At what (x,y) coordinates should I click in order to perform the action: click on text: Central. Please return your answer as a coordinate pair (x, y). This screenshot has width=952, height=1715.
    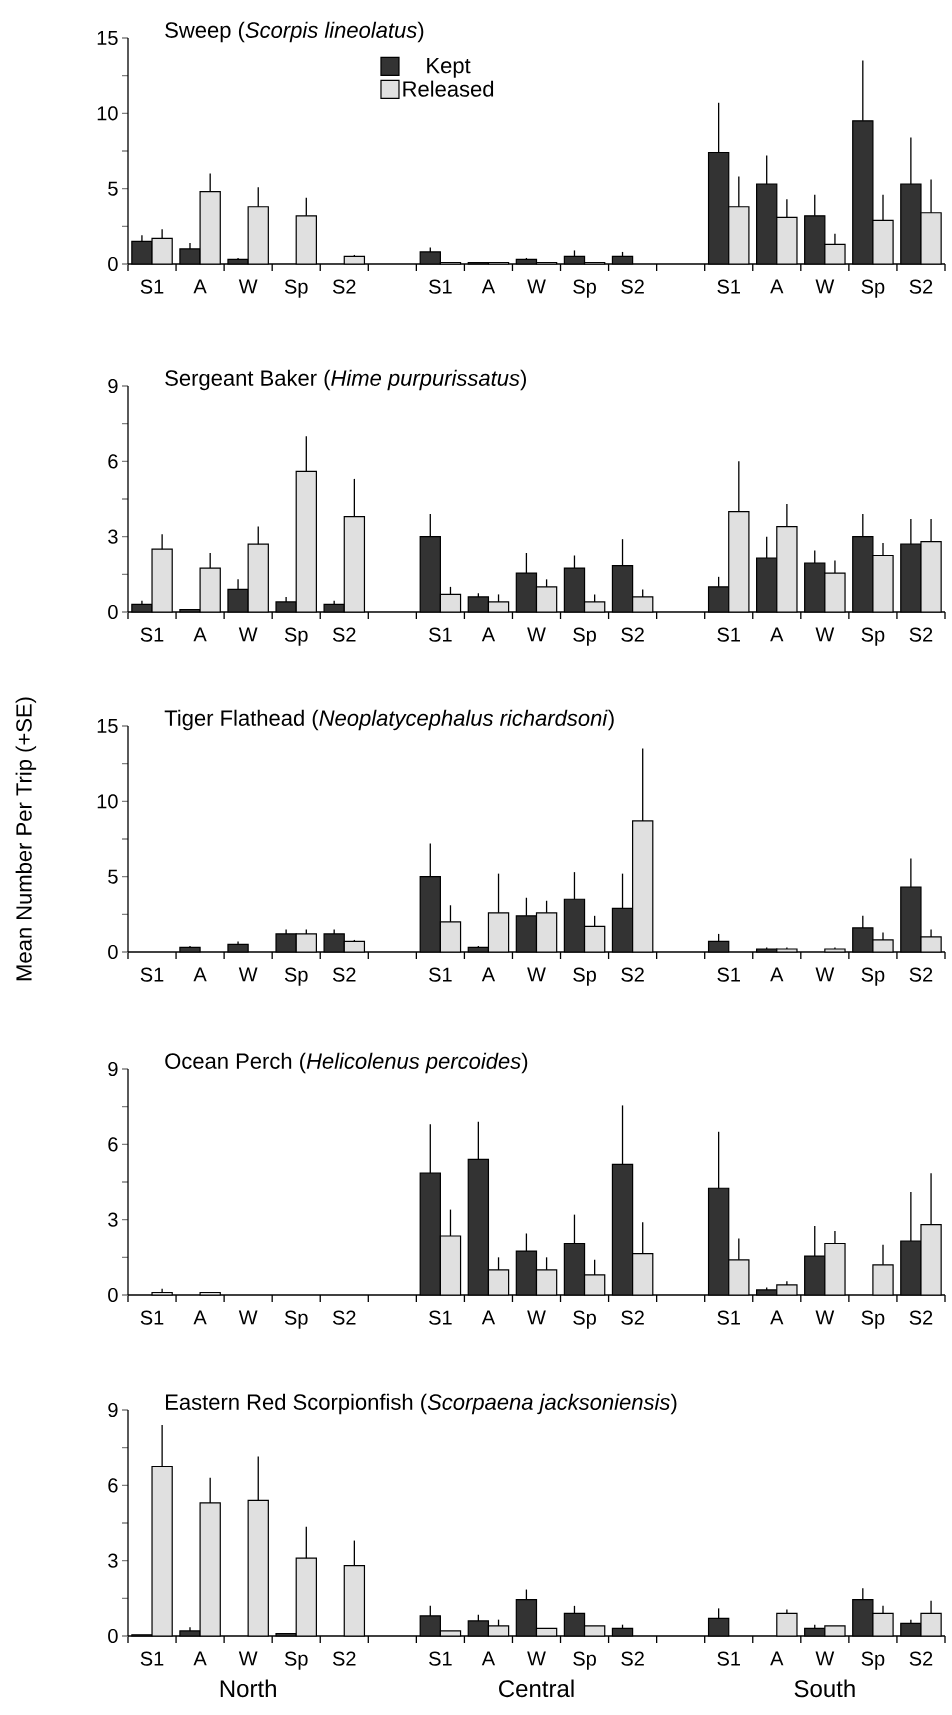
    Looking at the image, I should click on (536, 1688).